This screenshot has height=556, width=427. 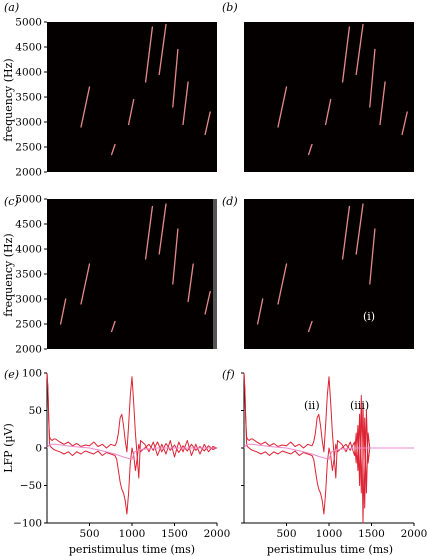 I want to click on annotation-iii: (iii), so click(x=359, y=405).